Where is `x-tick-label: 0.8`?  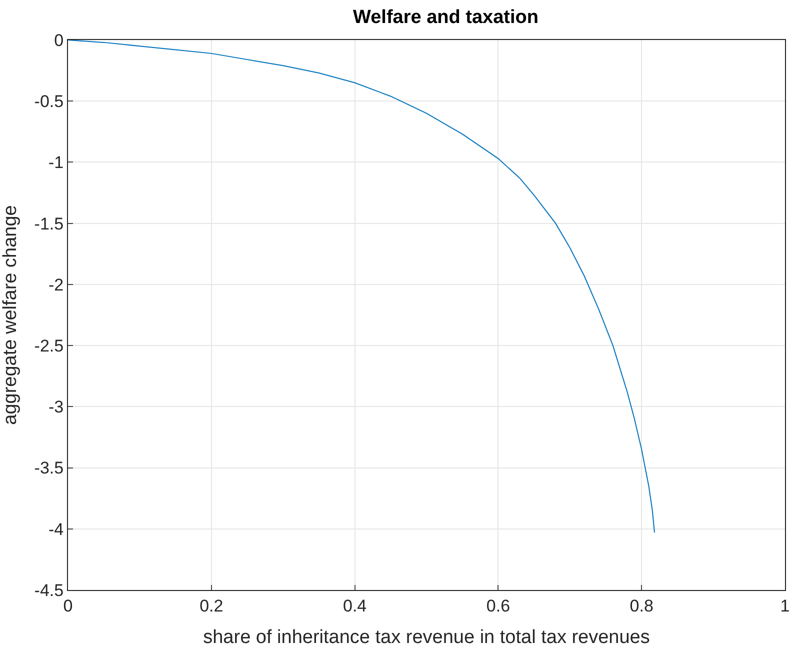 x-tick-label: 0.8 is located at coordinates (642, 606).